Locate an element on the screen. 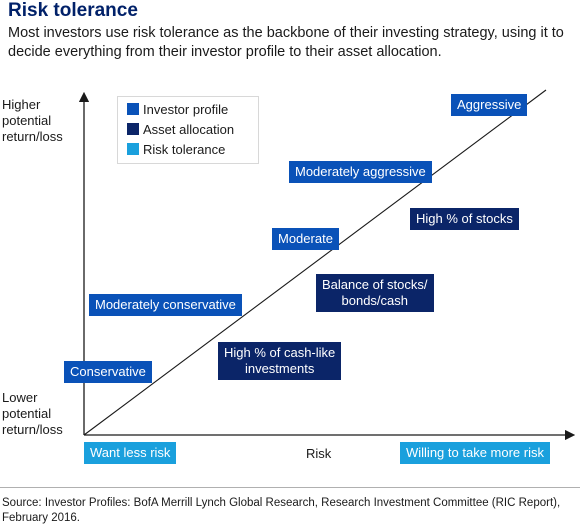 This screenshot has height=527, width=580. legend-item-risk-tolerance: Risk tolerance is located at coordinates (176, 150).